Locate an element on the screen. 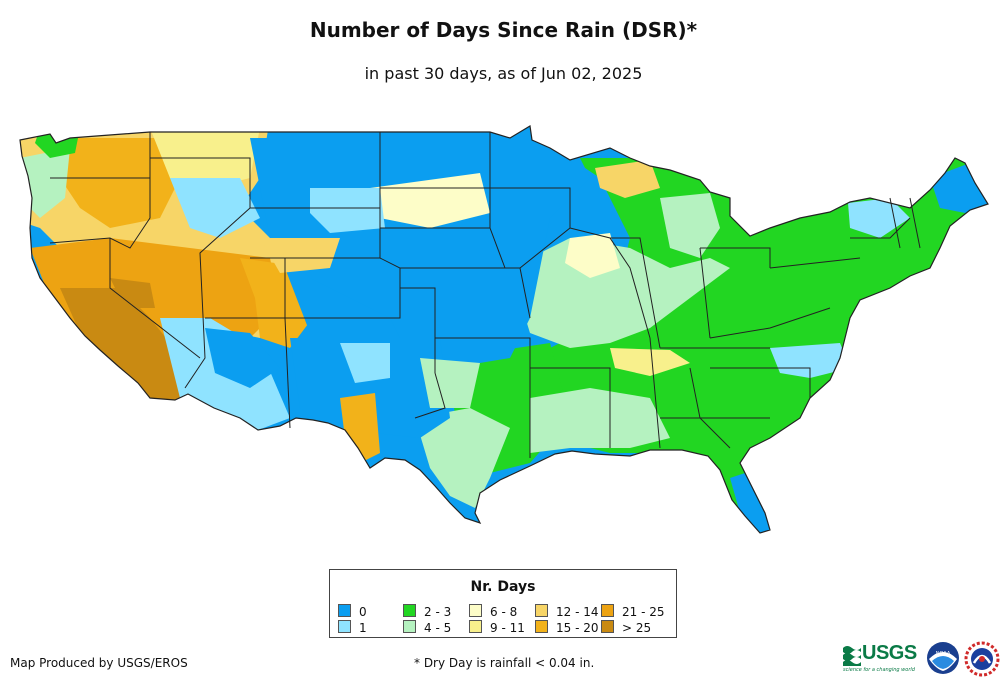  legend-title: Nr. Days is located at coordinates (503, 587).